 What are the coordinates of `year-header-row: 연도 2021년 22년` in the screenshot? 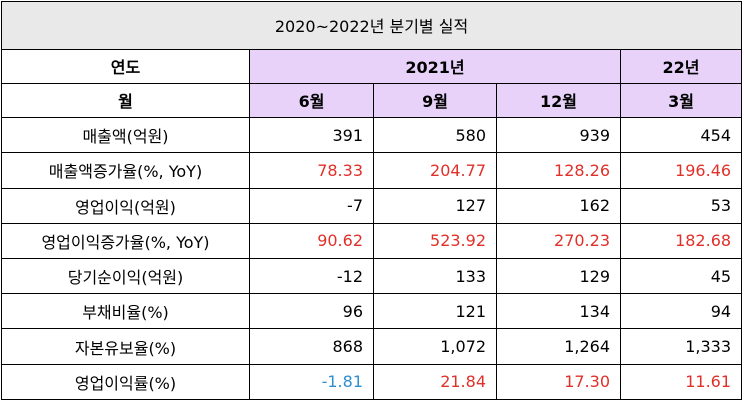 It's located at (372, 66).